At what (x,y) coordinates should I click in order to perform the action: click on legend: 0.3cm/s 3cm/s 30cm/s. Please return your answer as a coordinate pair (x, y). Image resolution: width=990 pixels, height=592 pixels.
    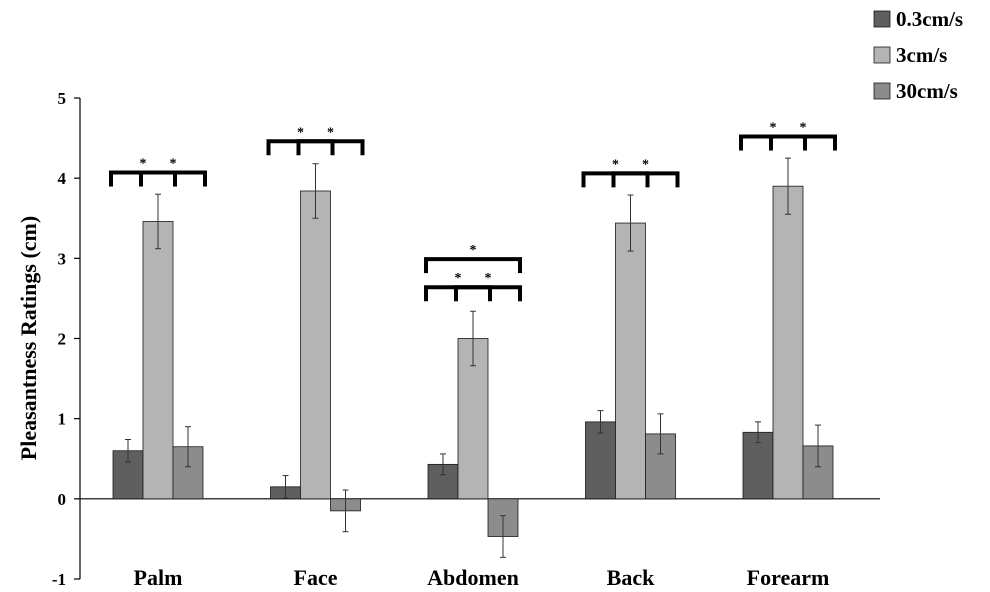
    Looking at the image, I should click on (918, 55).